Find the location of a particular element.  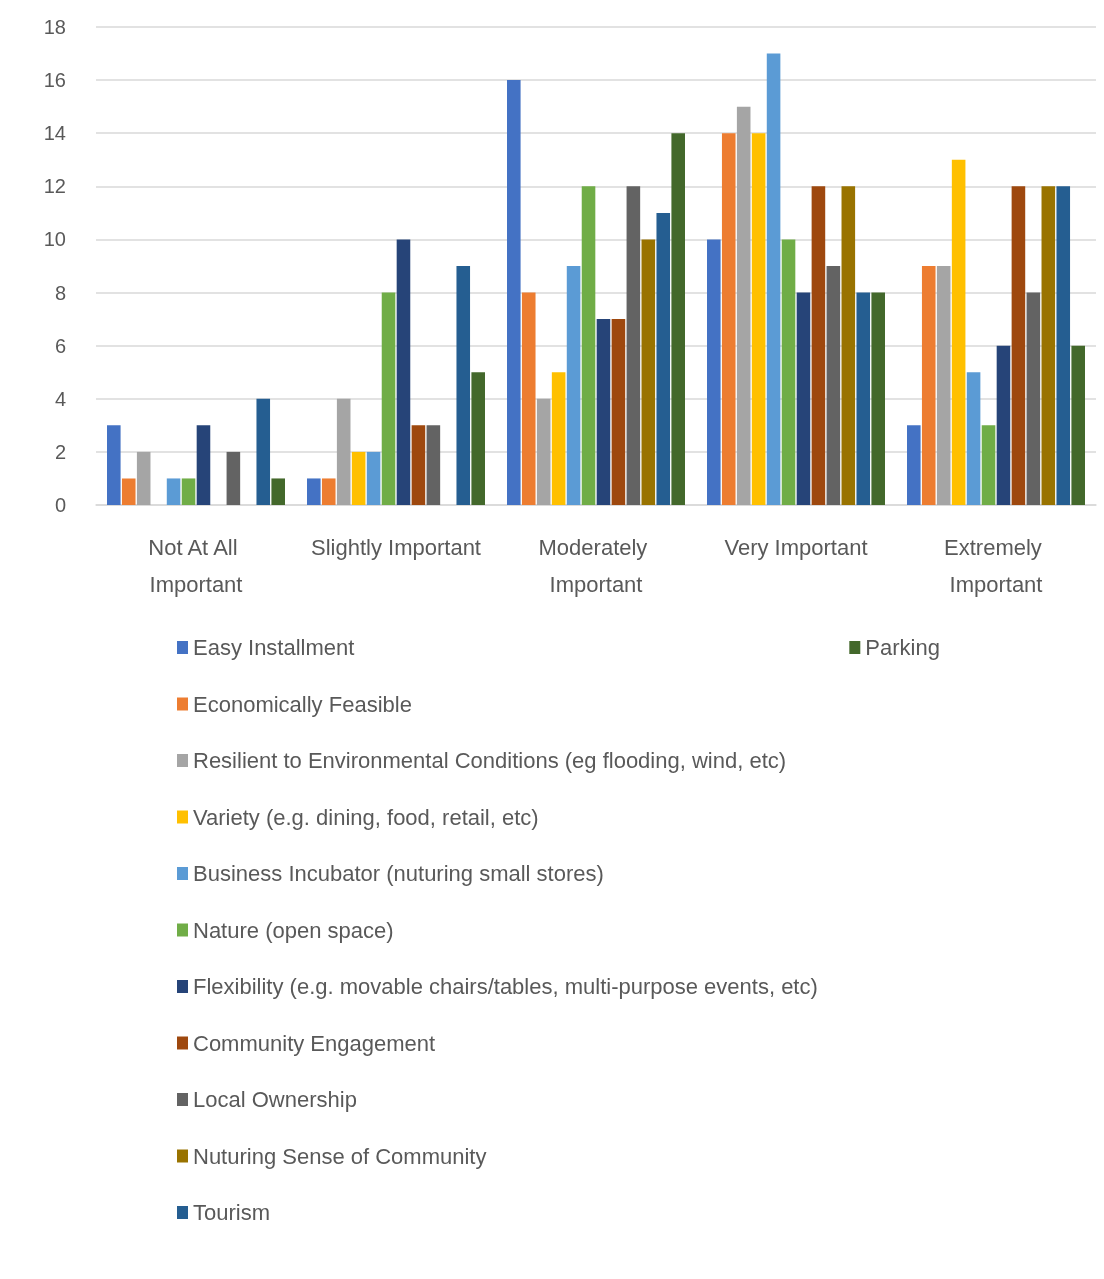

y-tick-label: 4 is located at coordinates (60, 398).